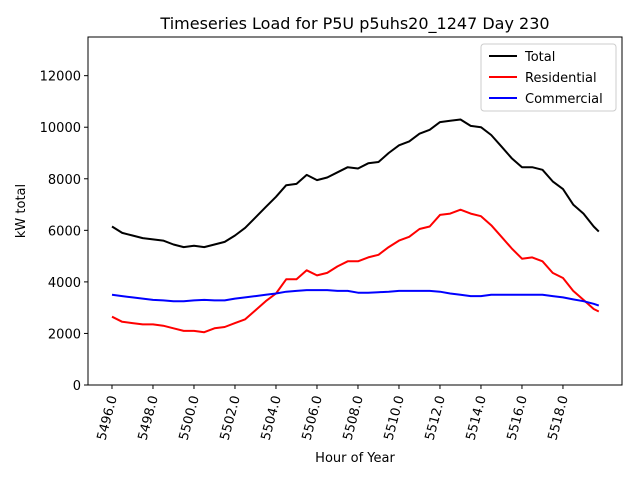  What do you see at coordinates (77, 386) in the screenshot?
I see `y-tick-label: 0` at bounding box center [77, 386].